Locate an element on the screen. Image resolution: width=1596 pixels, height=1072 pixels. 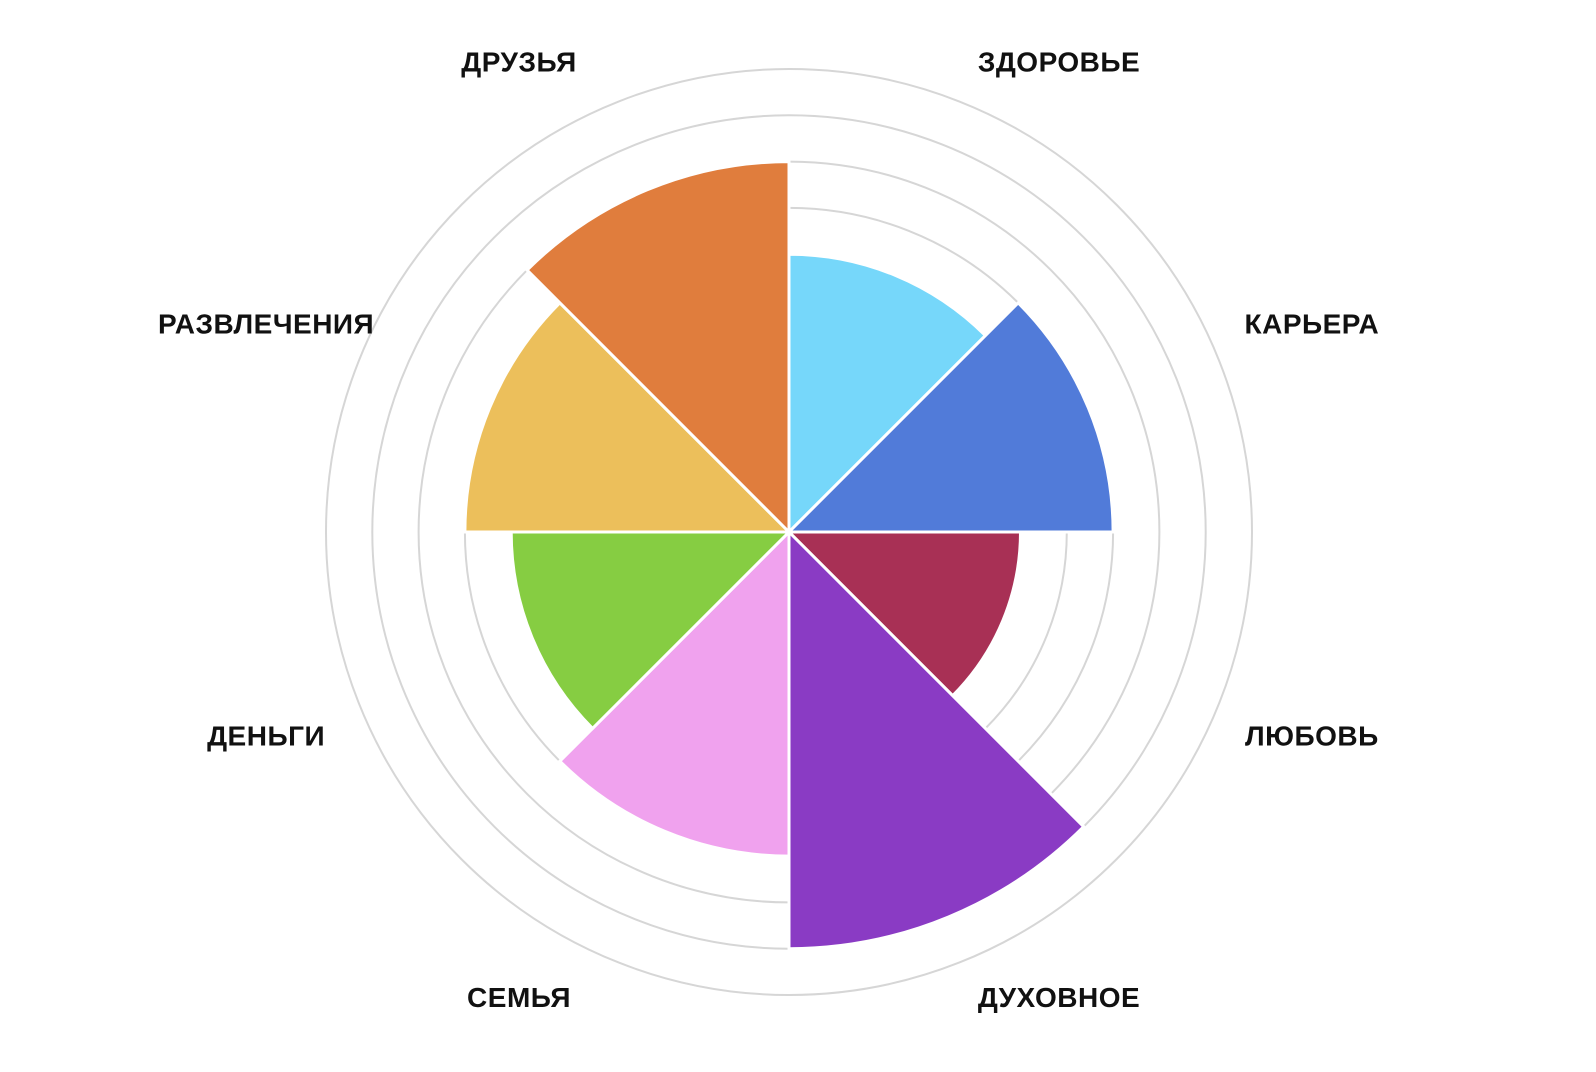
category-label: ДУХОВНОЕ is located at coordinates (1059, 997).